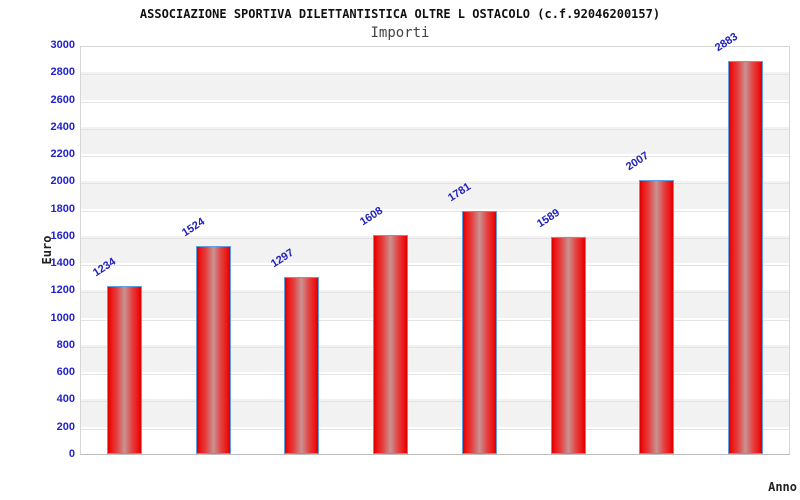 The width and height of the screenshot is (800, 500). What do you see at coordinates (400, 33) in the screenshot?
I see `chart-subtitle: Importi` at bounding box center [400, 33].